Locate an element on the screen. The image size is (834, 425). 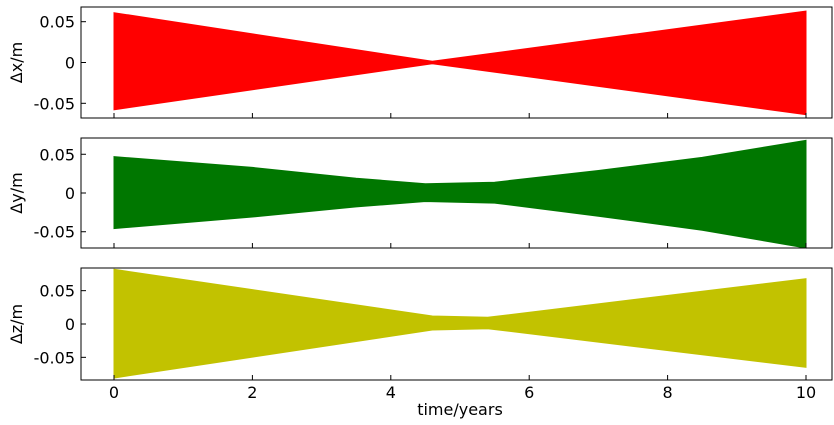
x-tick-label: 10 is located at coordinates (806, 392).